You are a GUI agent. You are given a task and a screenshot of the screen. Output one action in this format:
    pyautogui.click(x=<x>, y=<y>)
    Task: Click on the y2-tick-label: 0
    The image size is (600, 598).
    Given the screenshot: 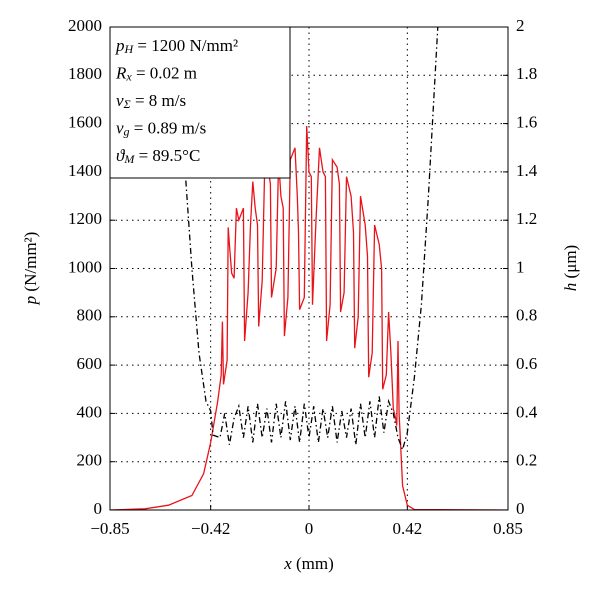 What is the action you would take?
    pyautogui.click(x=520, y=508)
    